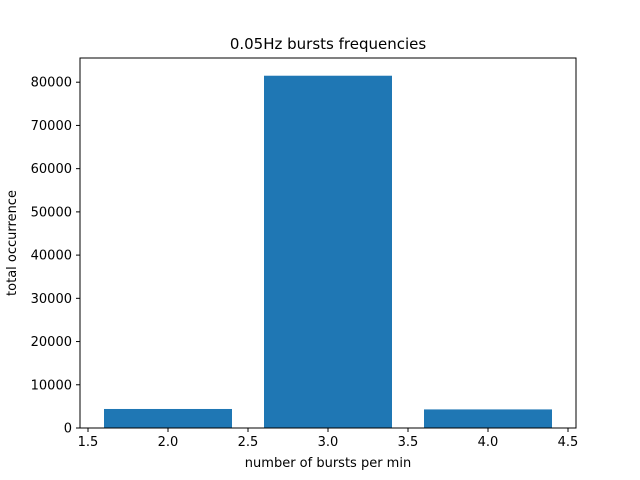  I want to click on x-axis-ticks: 1.5 2.0 2.5 3.0 3.5 4.0 4.5, so click(328, 439).